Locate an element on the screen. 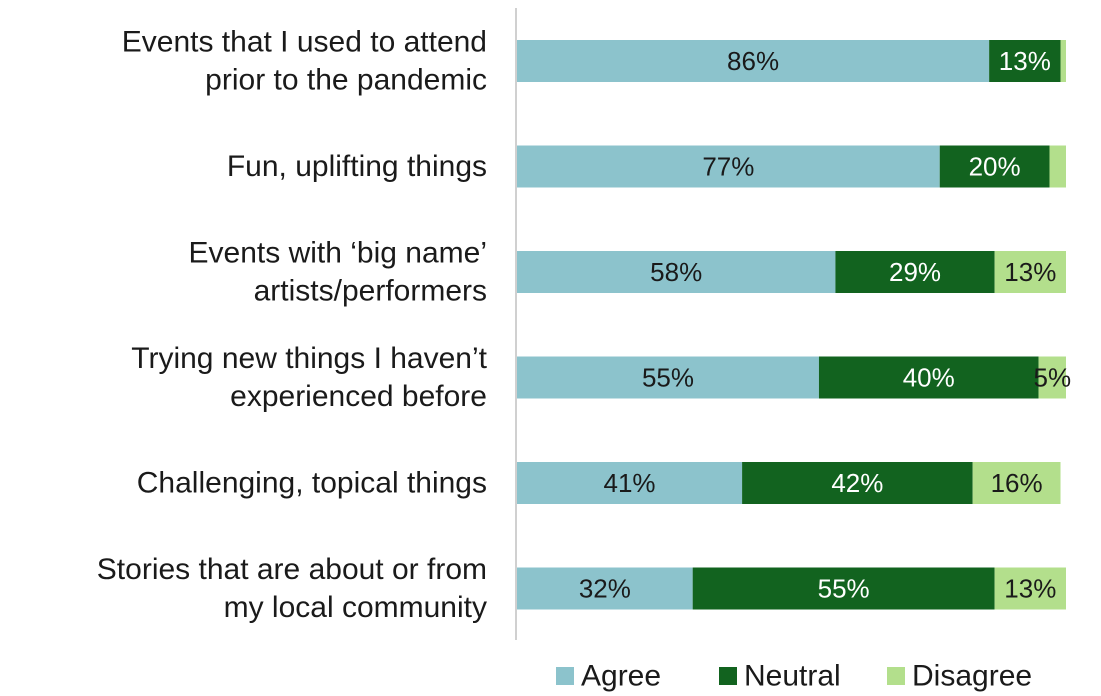  legend-swatch-neutral is located at coordinates (728, 676).